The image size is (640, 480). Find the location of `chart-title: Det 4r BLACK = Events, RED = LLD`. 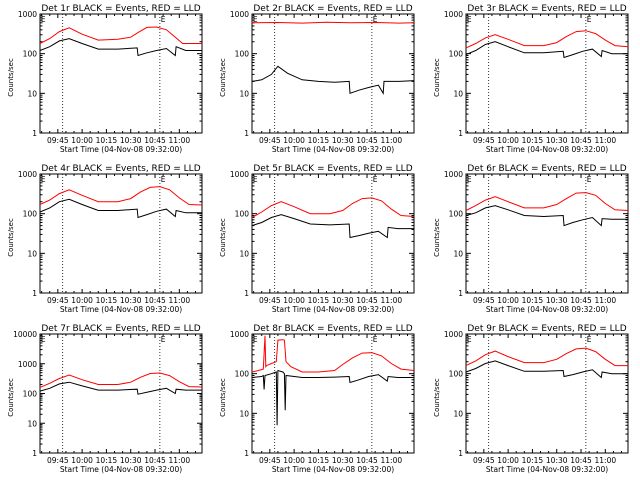

chart-title: Det 4r BLACK = Events, RED = LLD is located at coordinates (120, 169).